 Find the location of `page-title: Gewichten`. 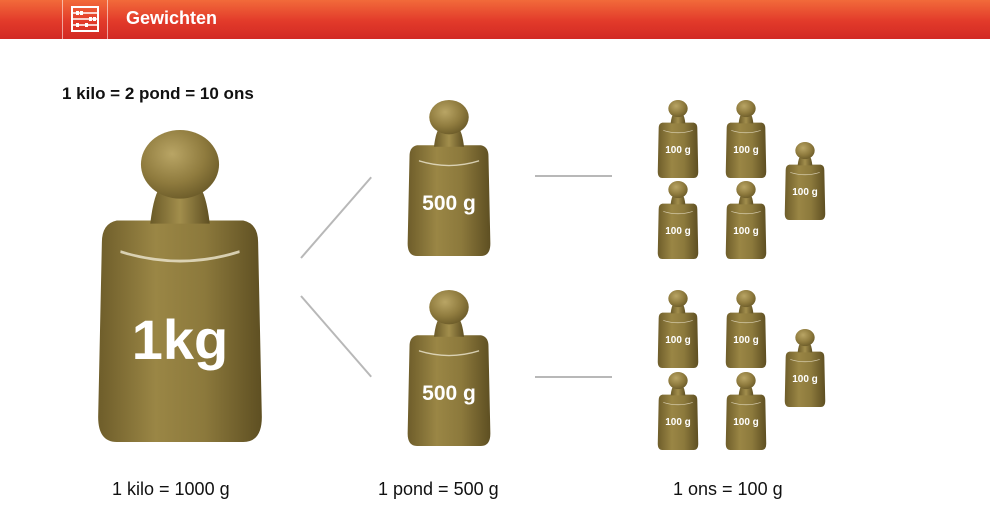

page-title: Gewichten is located at coordinates (172, 18).